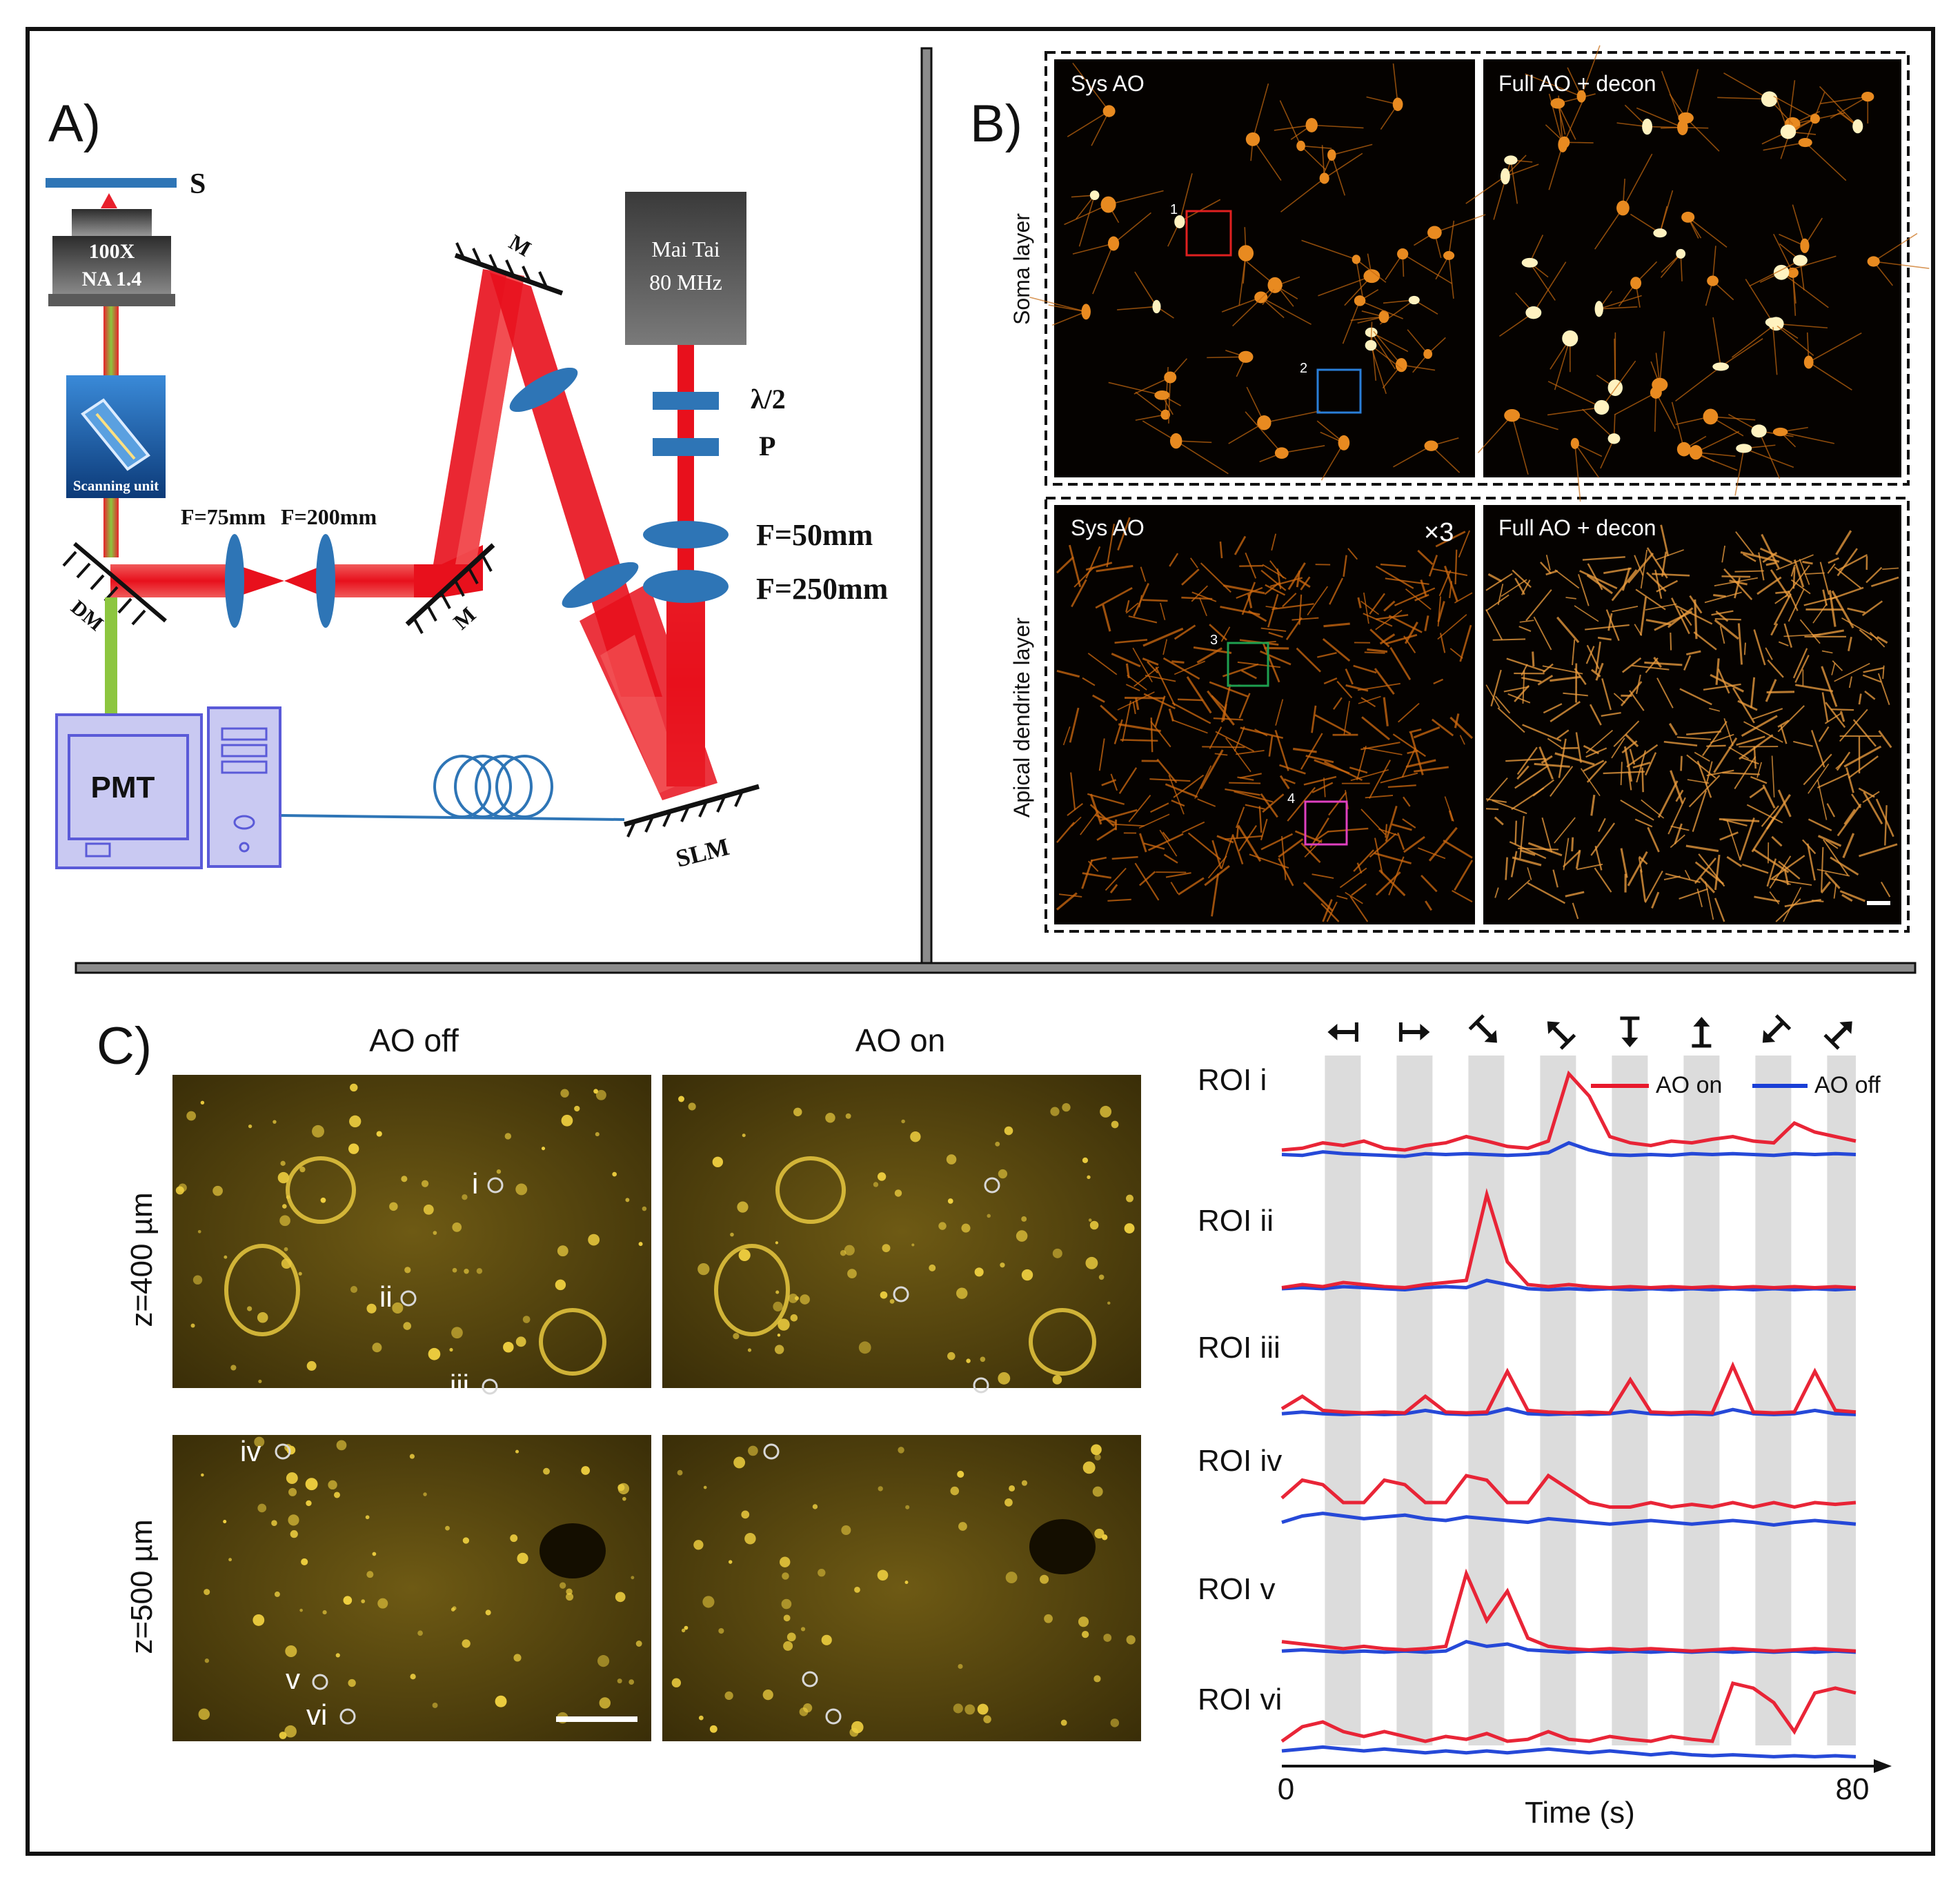  What do you see at coordinates (1569, 1111) in the screenshot?
I see `trace-ao-on` at bounding box center [1569, 1111].